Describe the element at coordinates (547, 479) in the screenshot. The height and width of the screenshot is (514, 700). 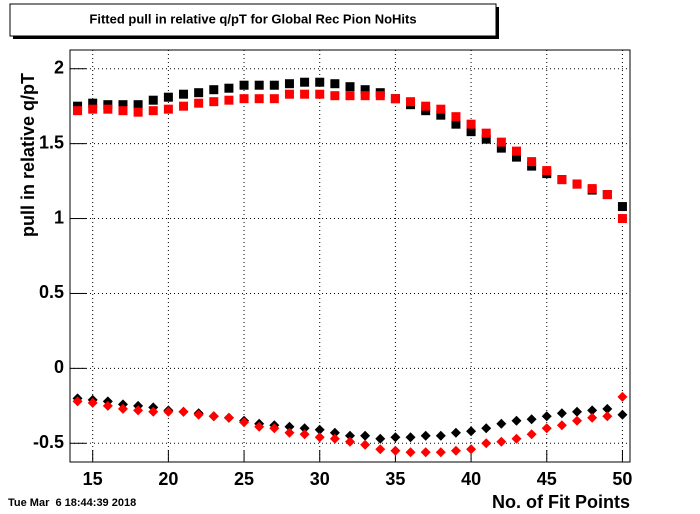
I see `x-tick-label: 45` at that location.